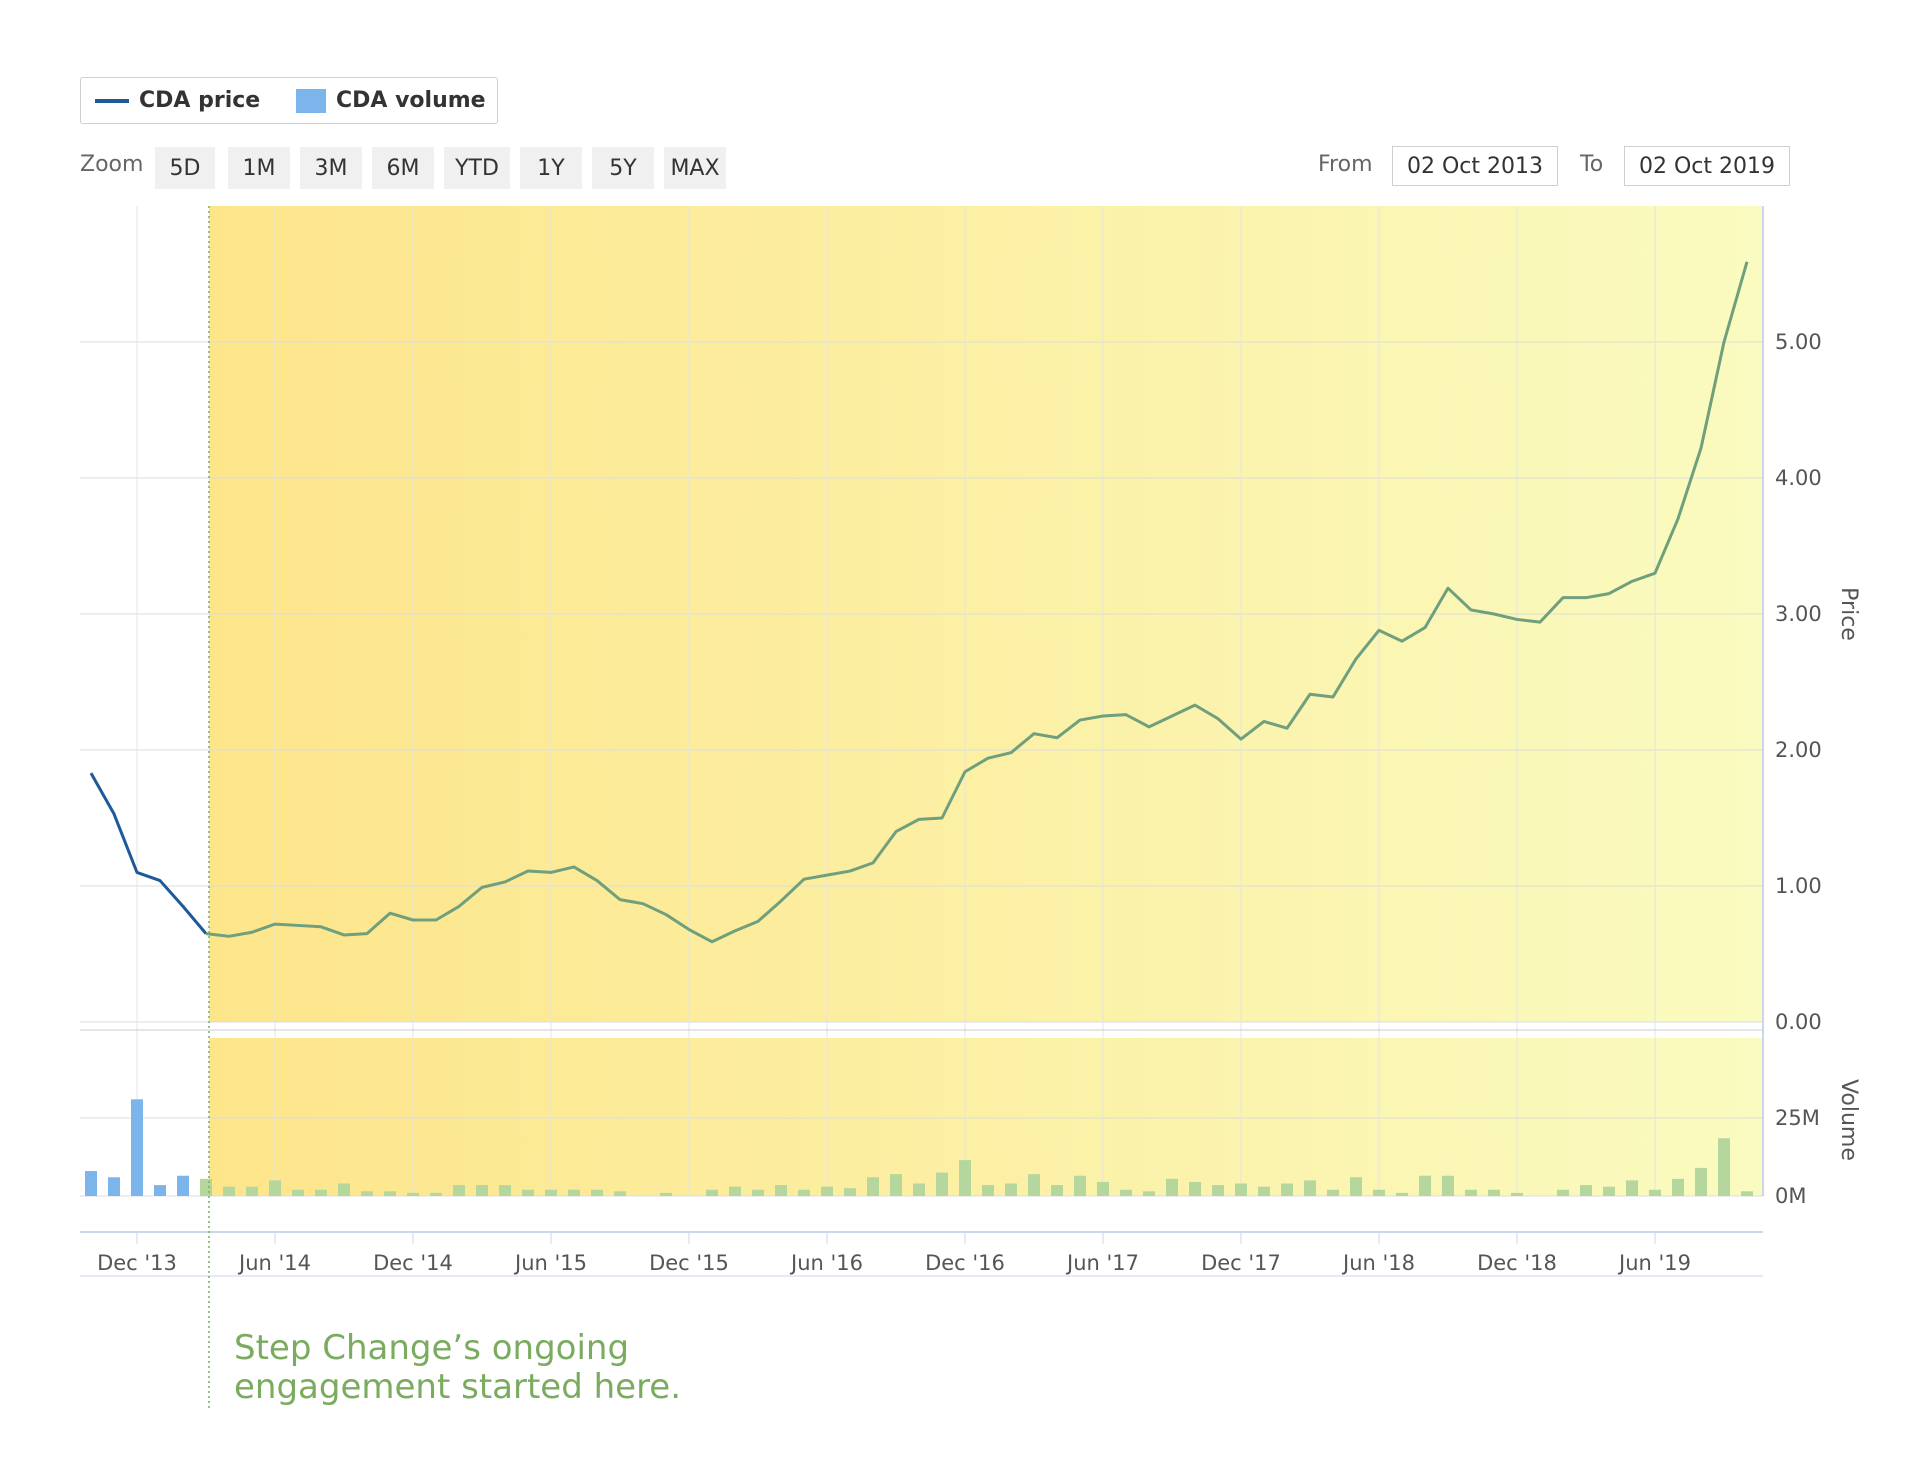 Image resolution: width=1920 pixels, height=1458 pixels. I want to click on x-tick-label: Dec '18, so click(1517, 1263).